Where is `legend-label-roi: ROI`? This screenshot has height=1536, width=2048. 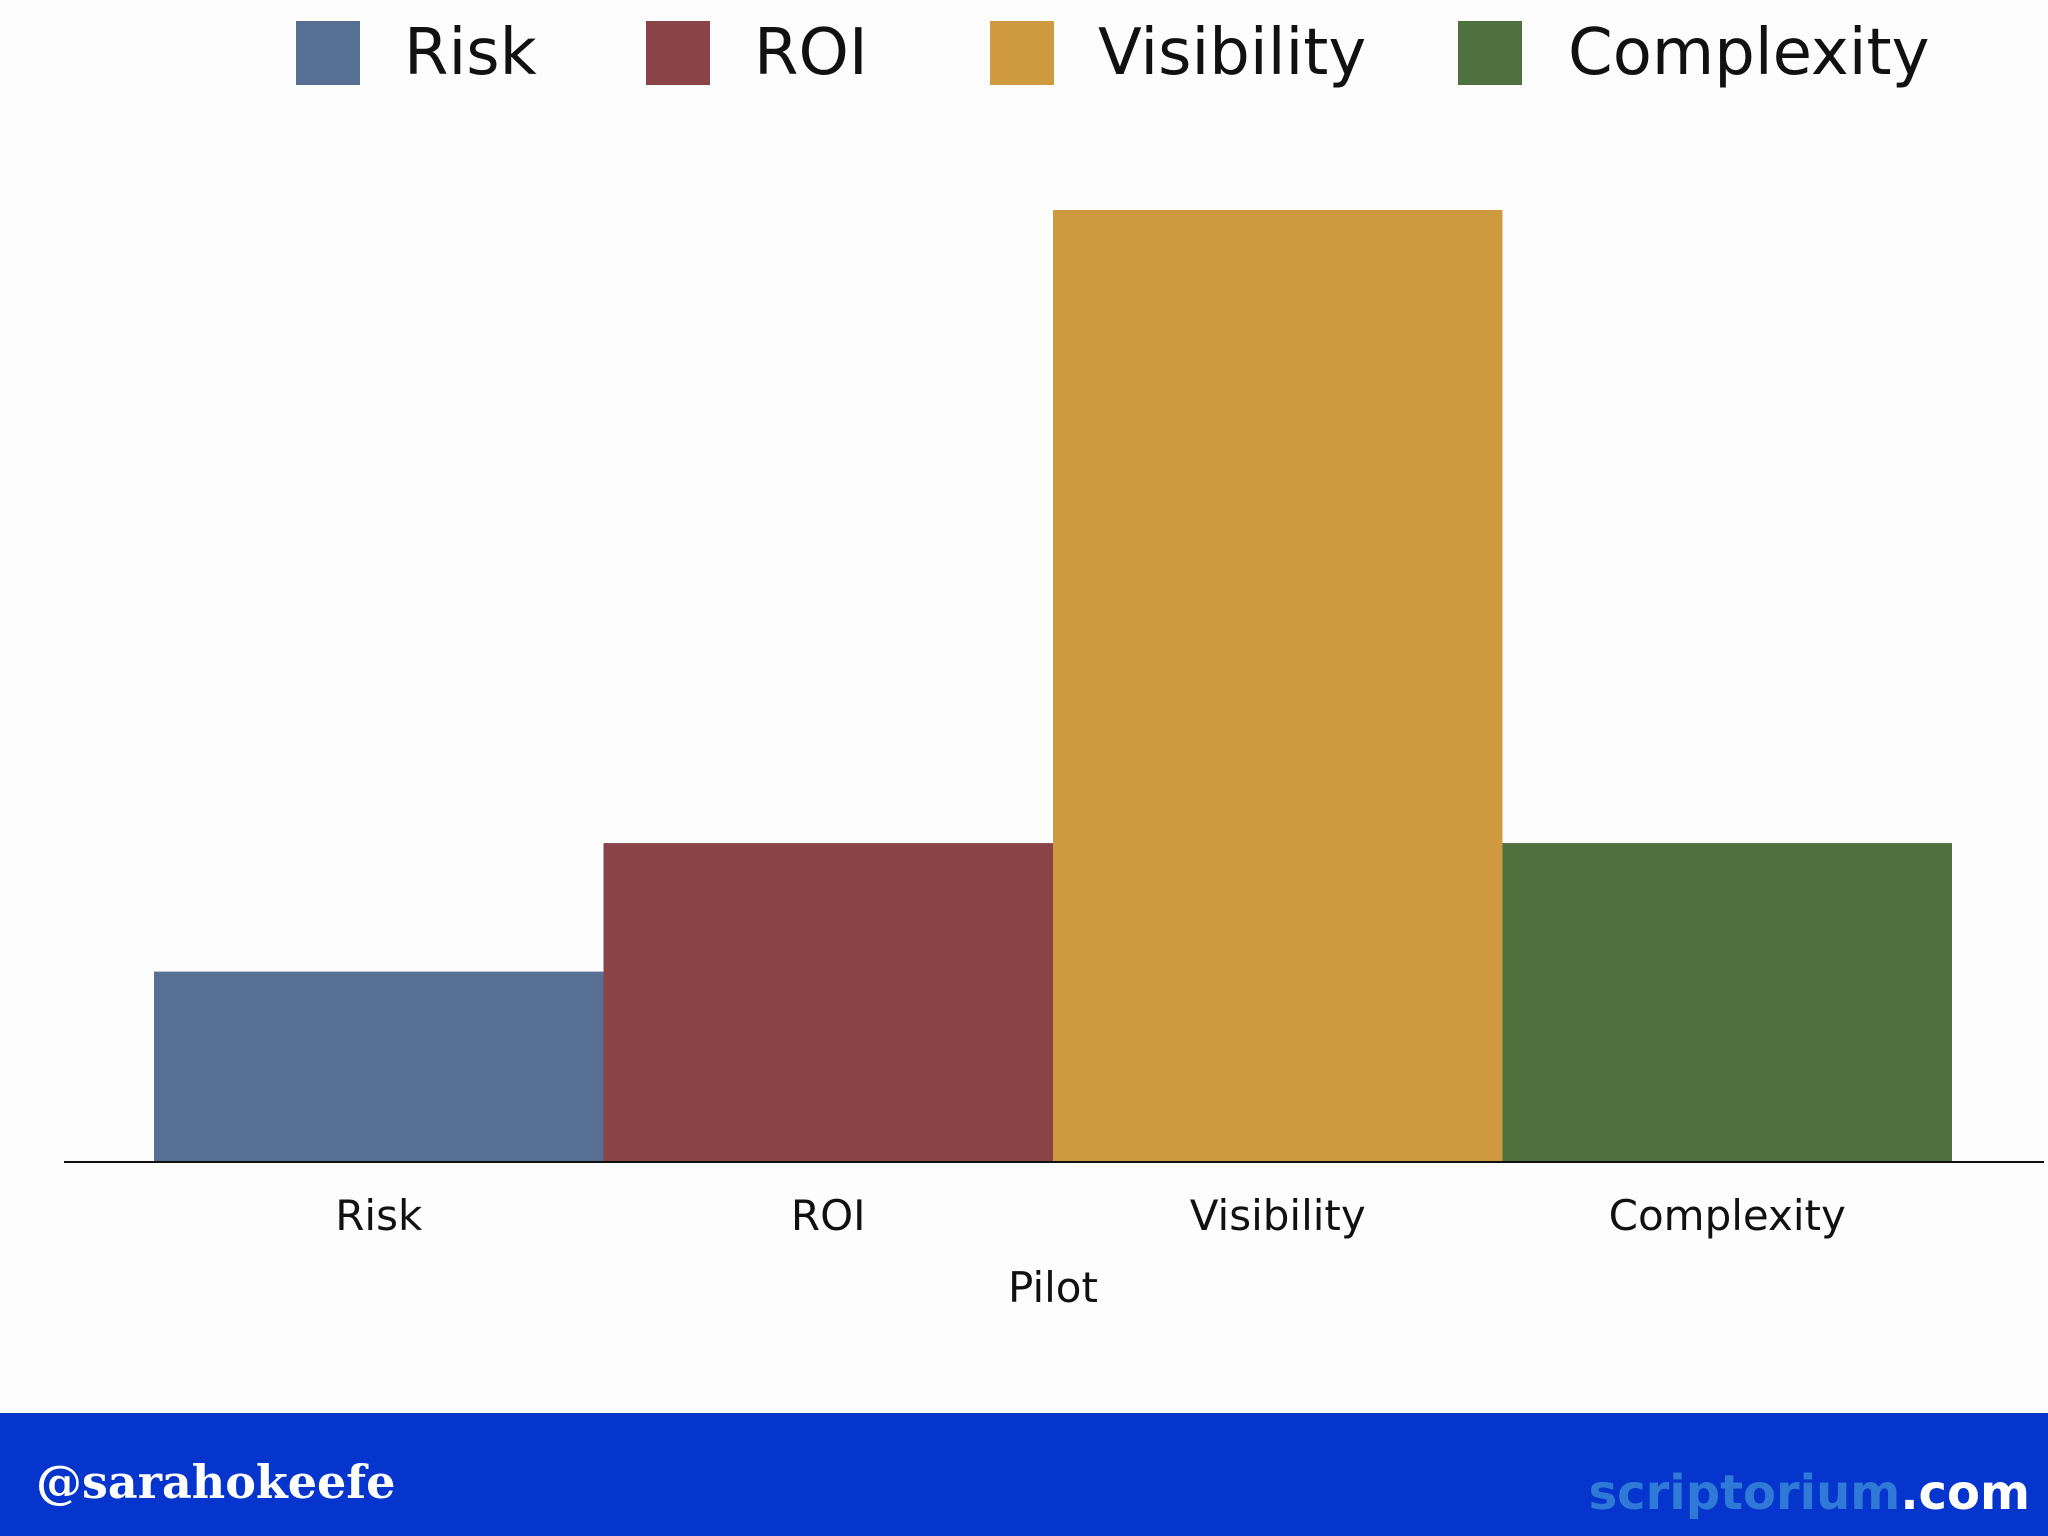
legend-label-roi: ROI is located at coordinates (811, 53).